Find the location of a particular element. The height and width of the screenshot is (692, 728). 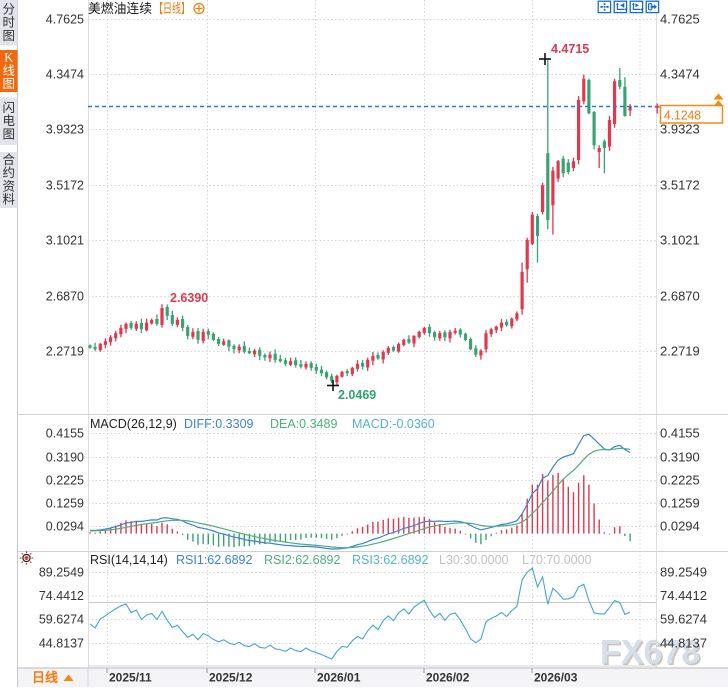

svg-text: 资 is located at coordinates (8, 186).